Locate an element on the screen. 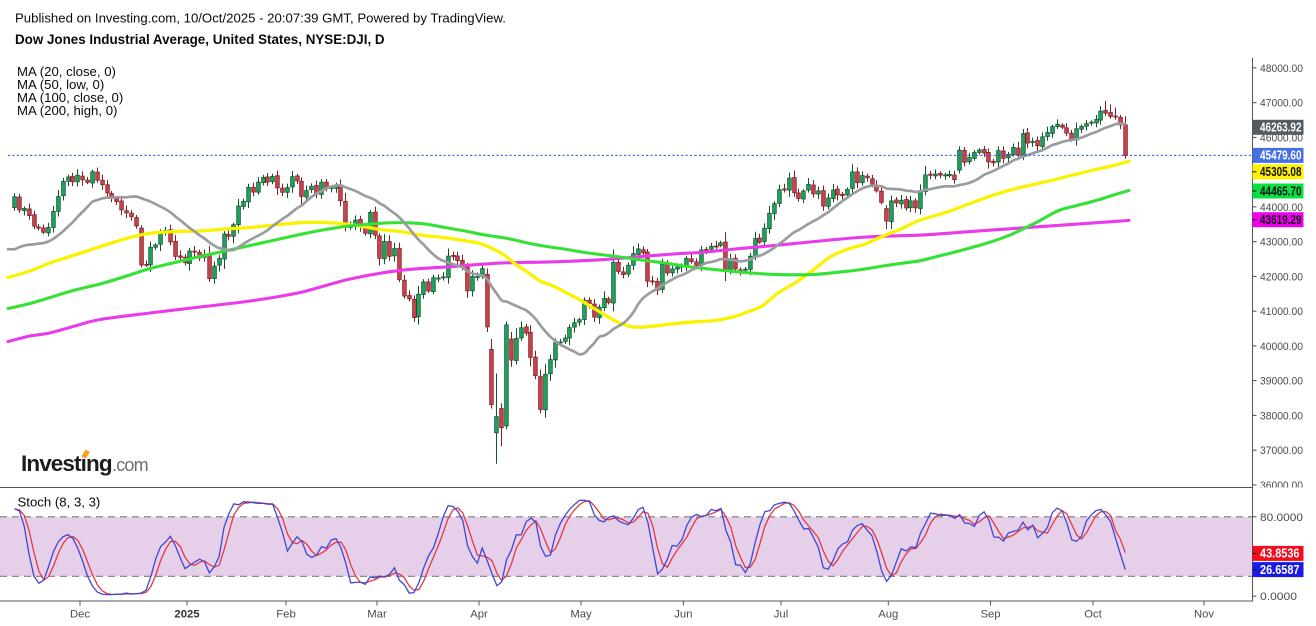  svg-text: 43619.29 is located at coordinates (1281, 220).